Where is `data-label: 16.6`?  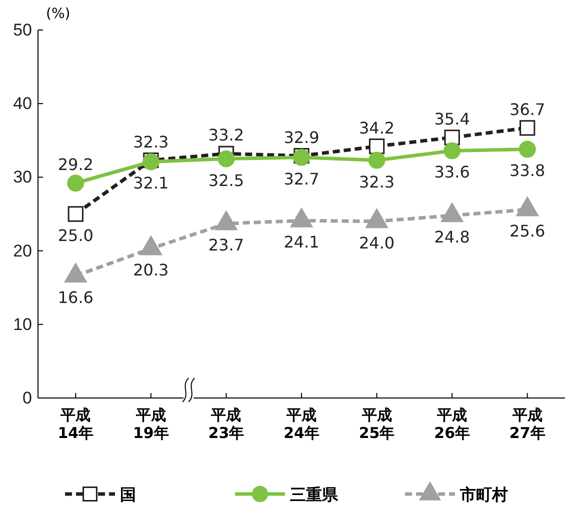
data-label: 16.6 is located at coordinates (76, 297).